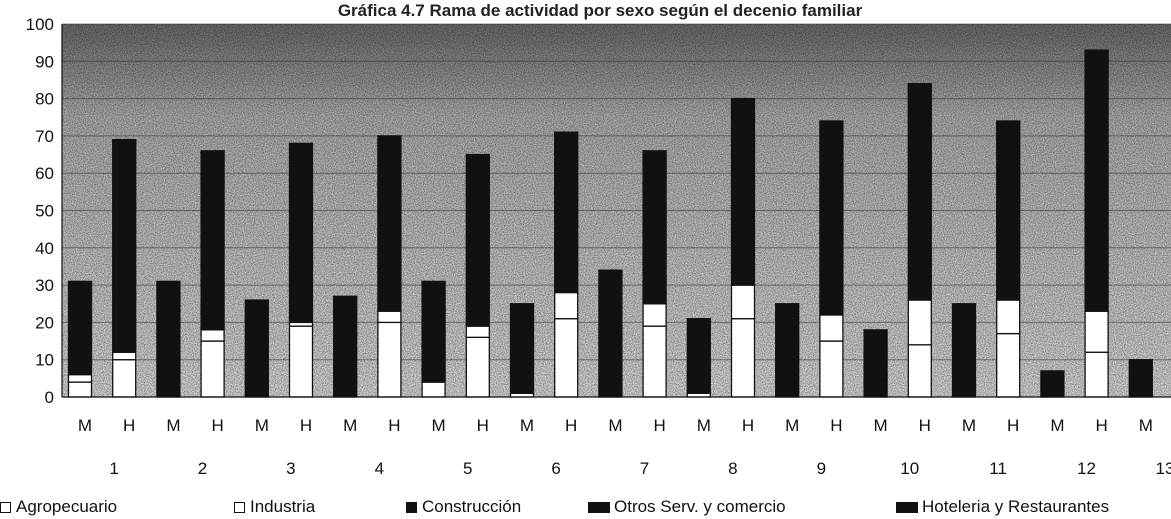 The width and height of the screenshot is (1171, 519). What do you see at coordinates (44, 360) in the screenshot?
I see `y-tick-label: 10` at bounding box center [44, 360].